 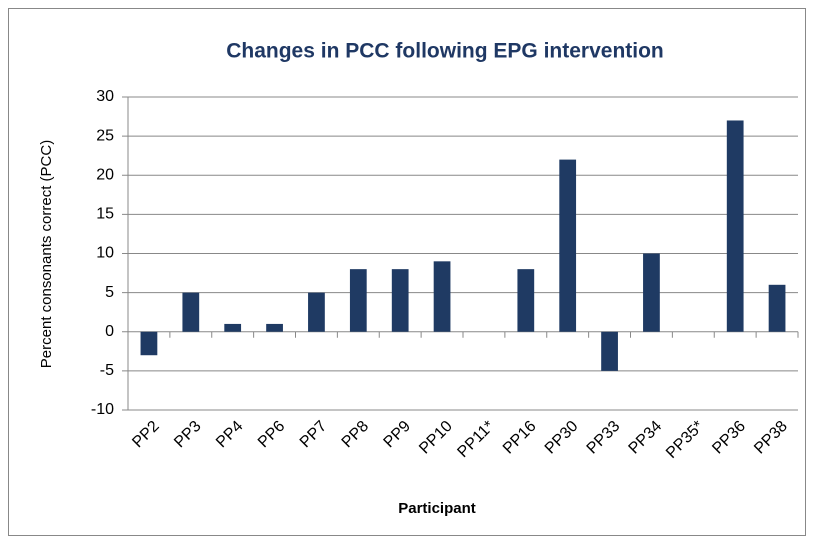 I want to click on y-tick-label: 20, so click(x=105, y=174).